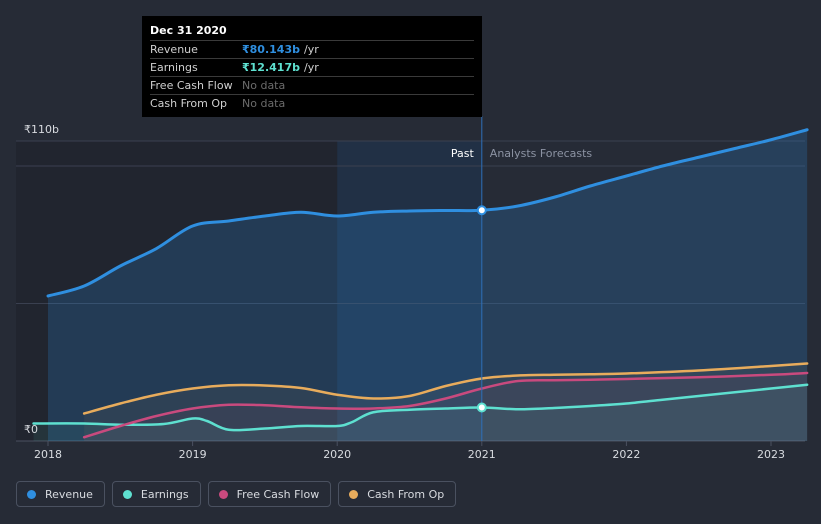 This screenshot has height=524, width=821. I want to click on x-tick-label: 2021, so click(482, 454).